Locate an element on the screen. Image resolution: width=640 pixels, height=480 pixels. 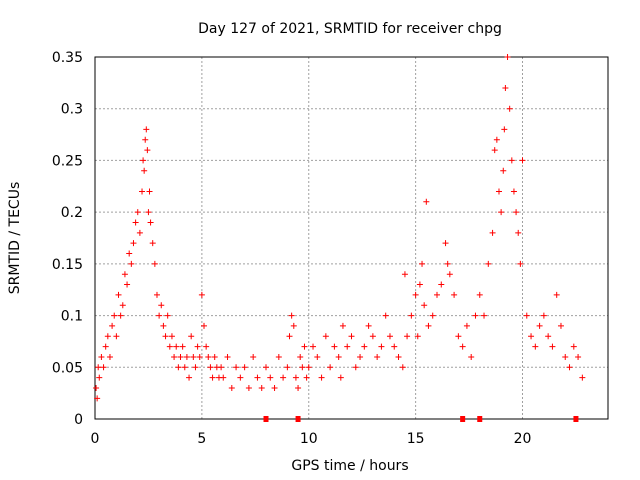
gap-markers is located at coordinates (421, 419).